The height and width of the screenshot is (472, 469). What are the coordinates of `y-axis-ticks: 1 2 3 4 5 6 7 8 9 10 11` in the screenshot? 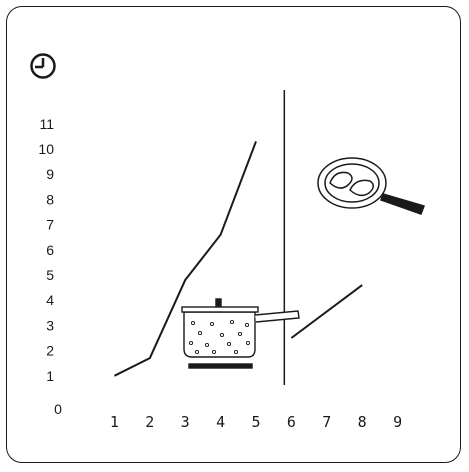 It's located at (46, 250).